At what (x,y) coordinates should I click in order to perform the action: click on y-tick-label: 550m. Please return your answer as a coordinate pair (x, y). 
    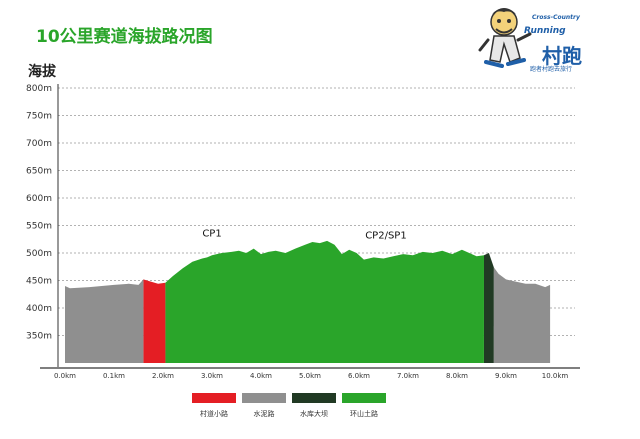
    Looking at the image, I should click on (39, 227).